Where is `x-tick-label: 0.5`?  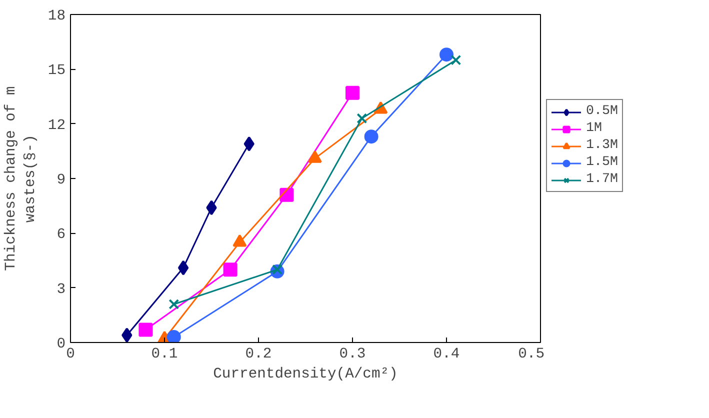 x-tick-label: 0.5 is located at coordinates (531, 354).